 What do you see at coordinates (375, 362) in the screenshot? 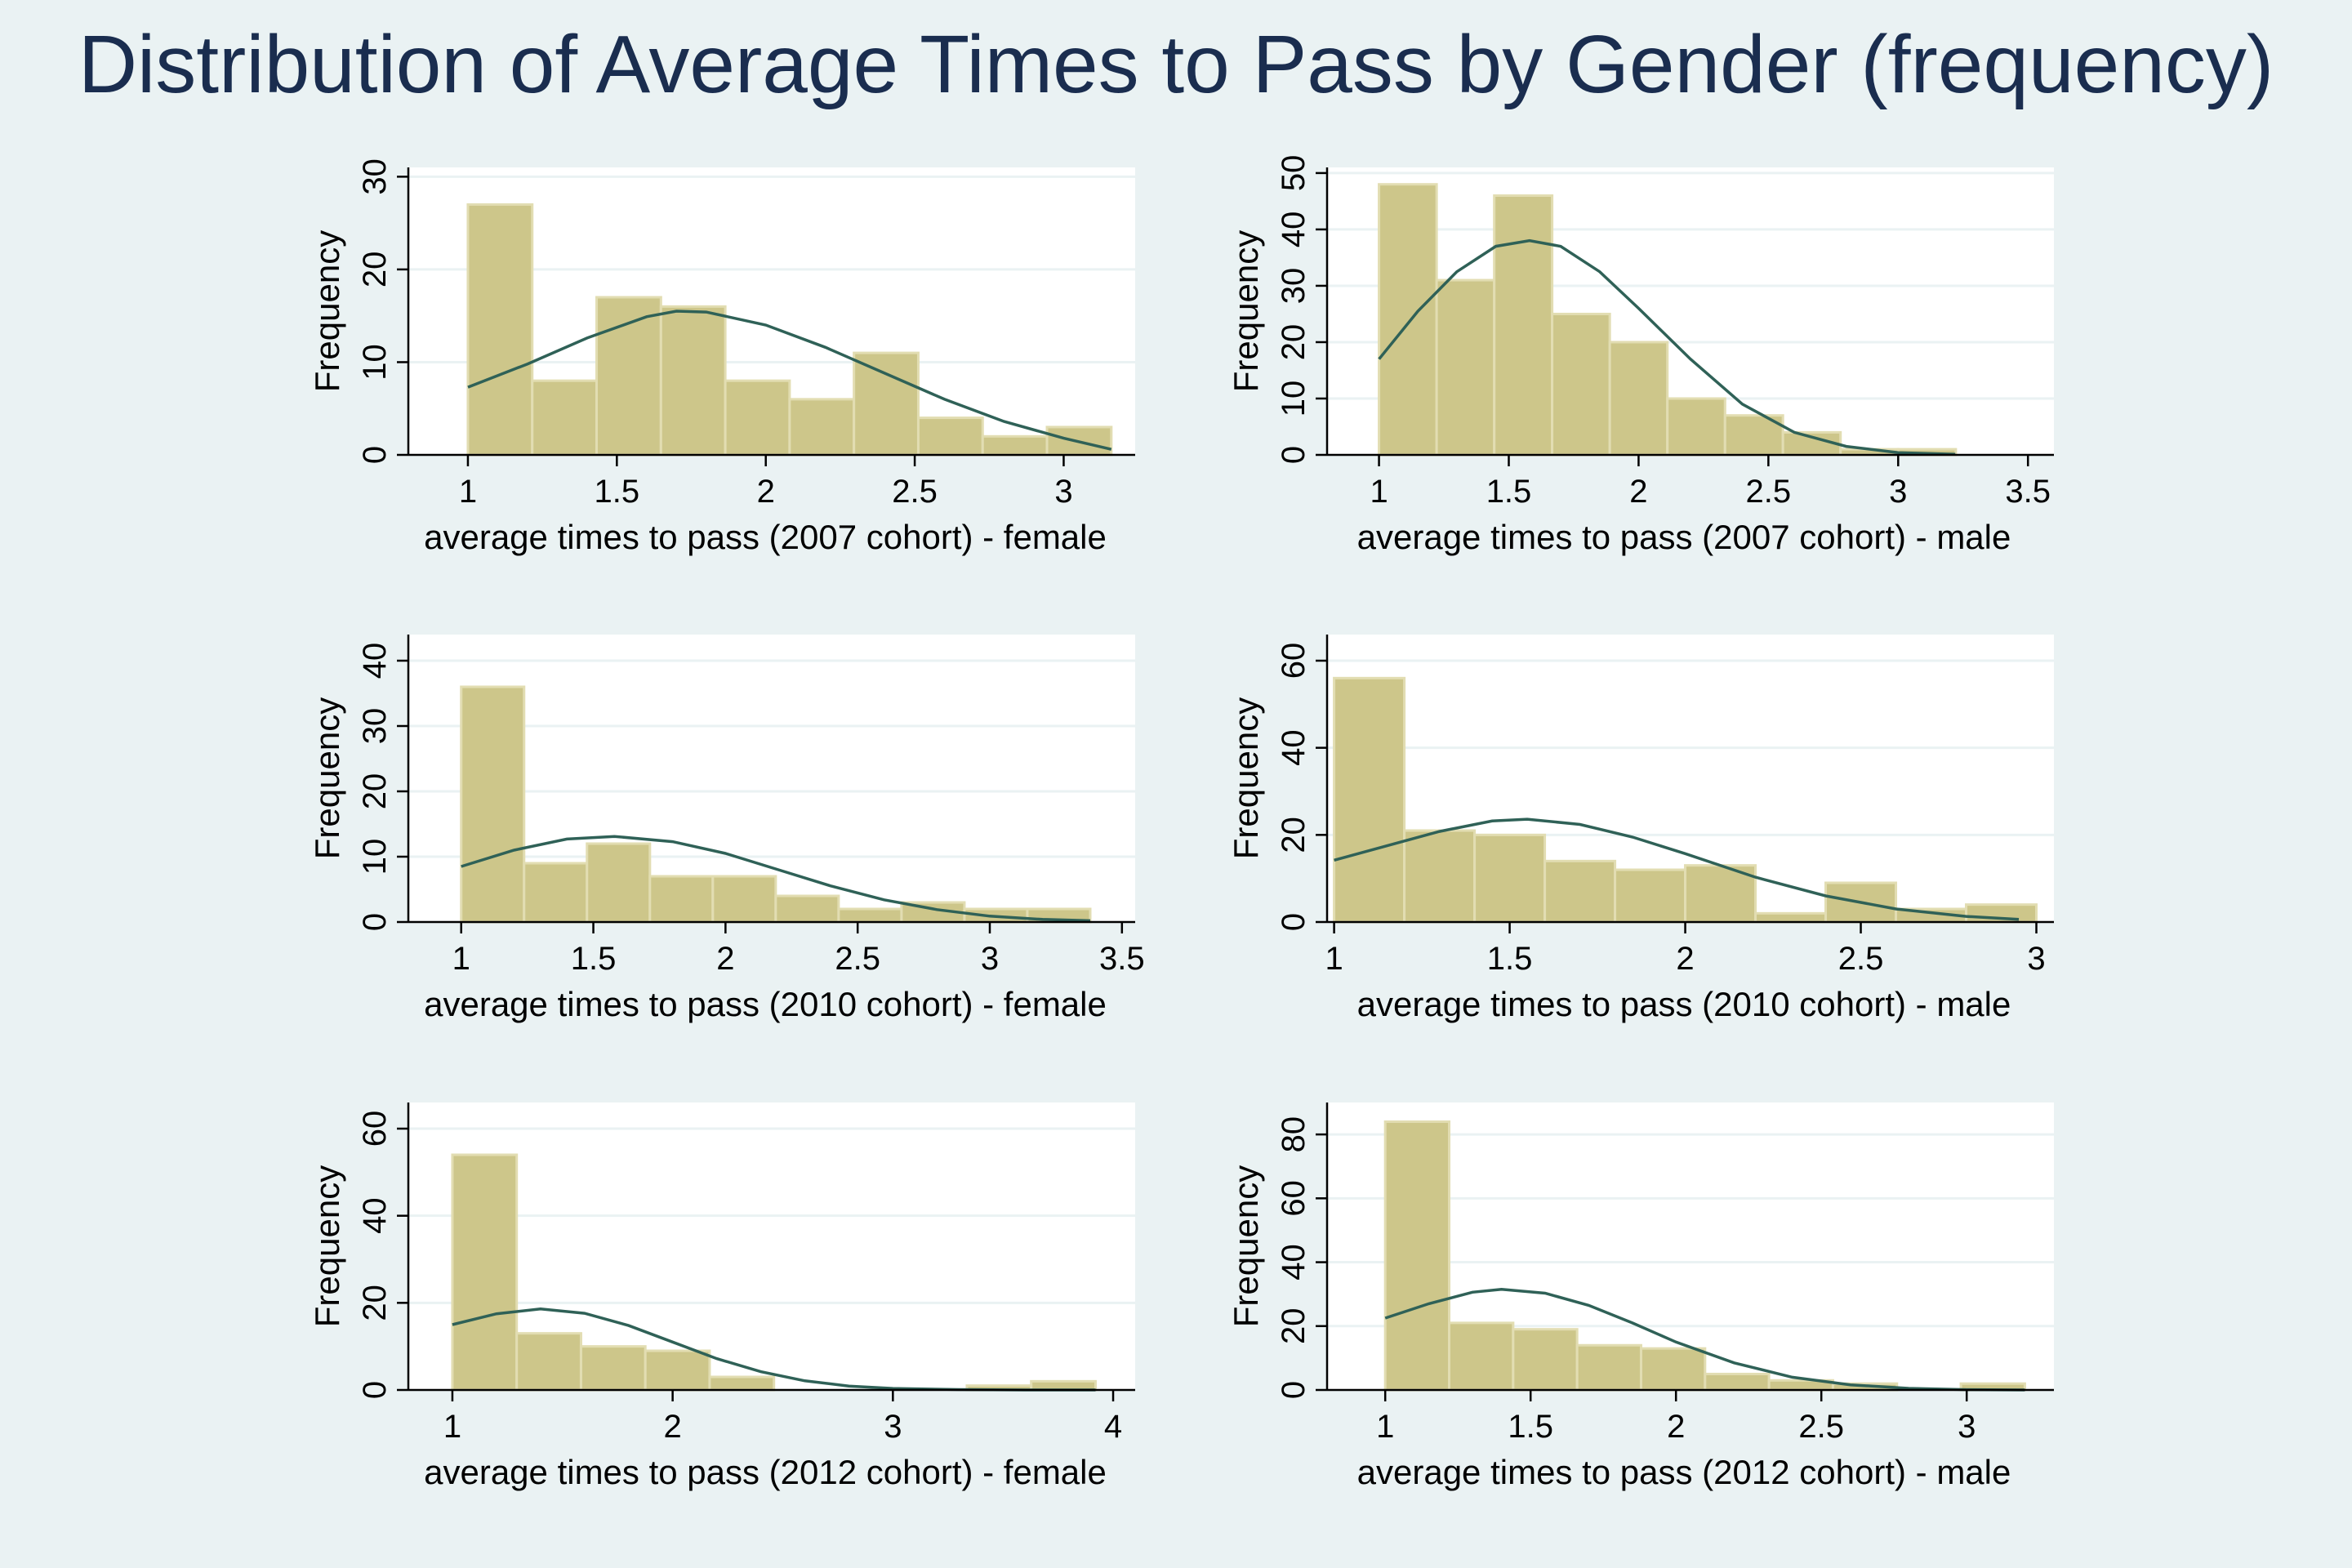
I see `y-tick-label: 10` at bounding box center [375, 362].